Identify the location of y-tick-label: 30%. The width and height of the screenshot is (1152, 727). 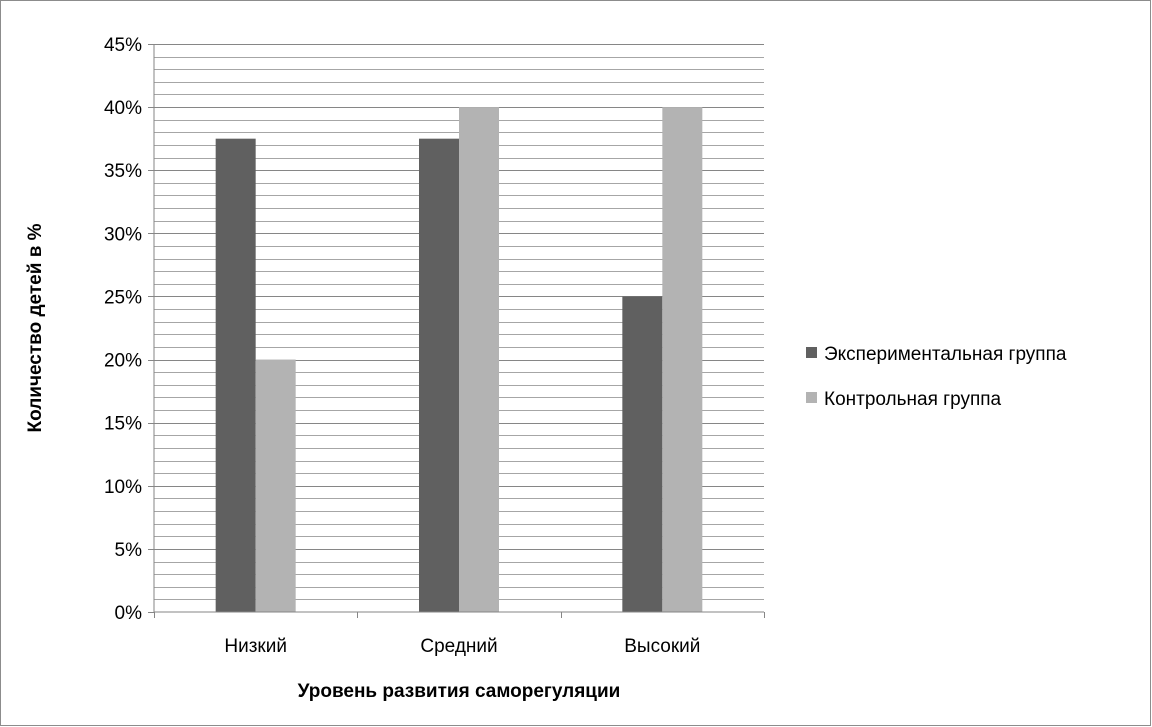
(123, 234).